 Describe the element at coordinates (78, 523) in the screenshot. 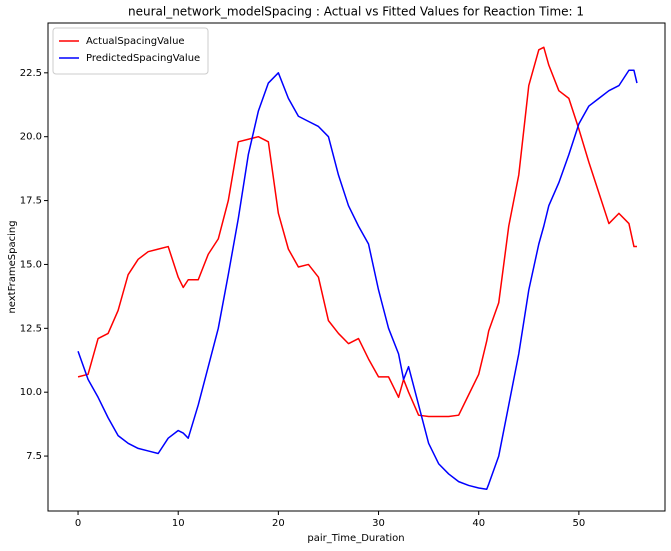

I see `x-tick-label: 0` at that location.